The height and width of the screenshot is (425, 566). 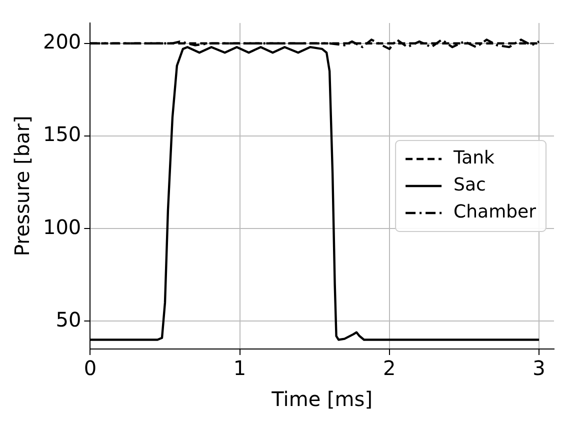 I want to click on x-tick-label: 0, so click(x=90, y=368).